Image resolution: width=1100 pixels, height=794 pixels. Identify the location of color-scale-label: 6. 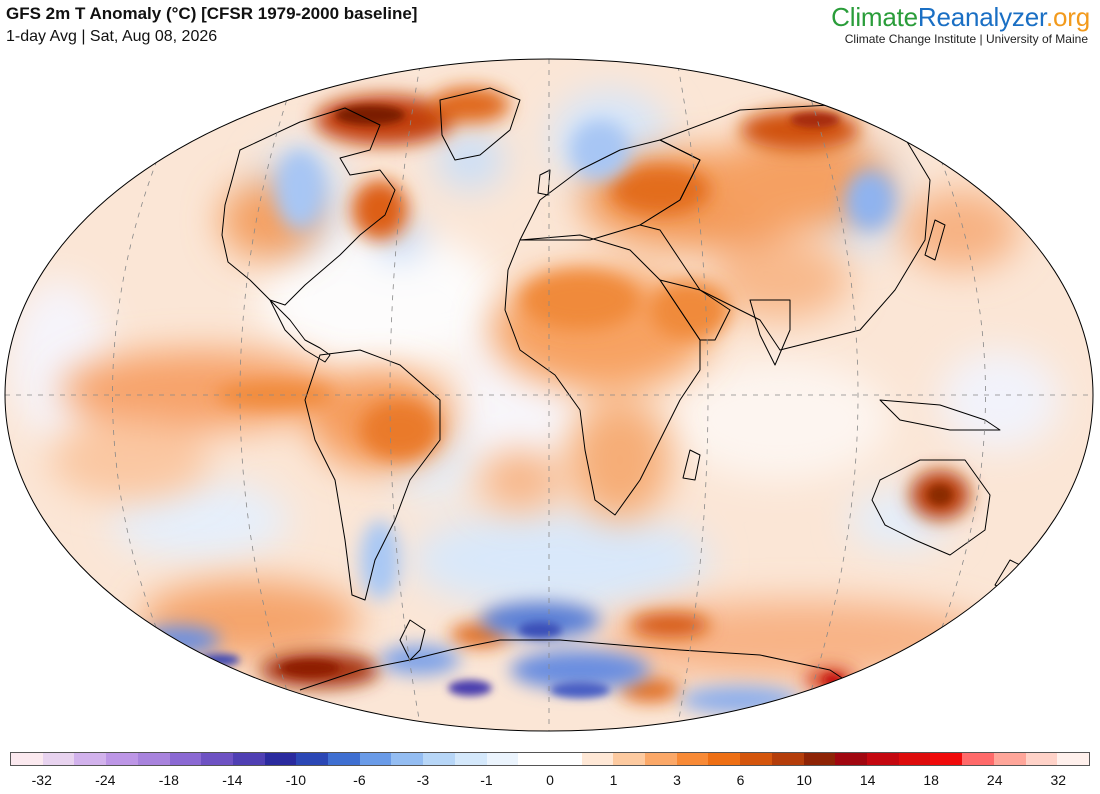
(740, 780).